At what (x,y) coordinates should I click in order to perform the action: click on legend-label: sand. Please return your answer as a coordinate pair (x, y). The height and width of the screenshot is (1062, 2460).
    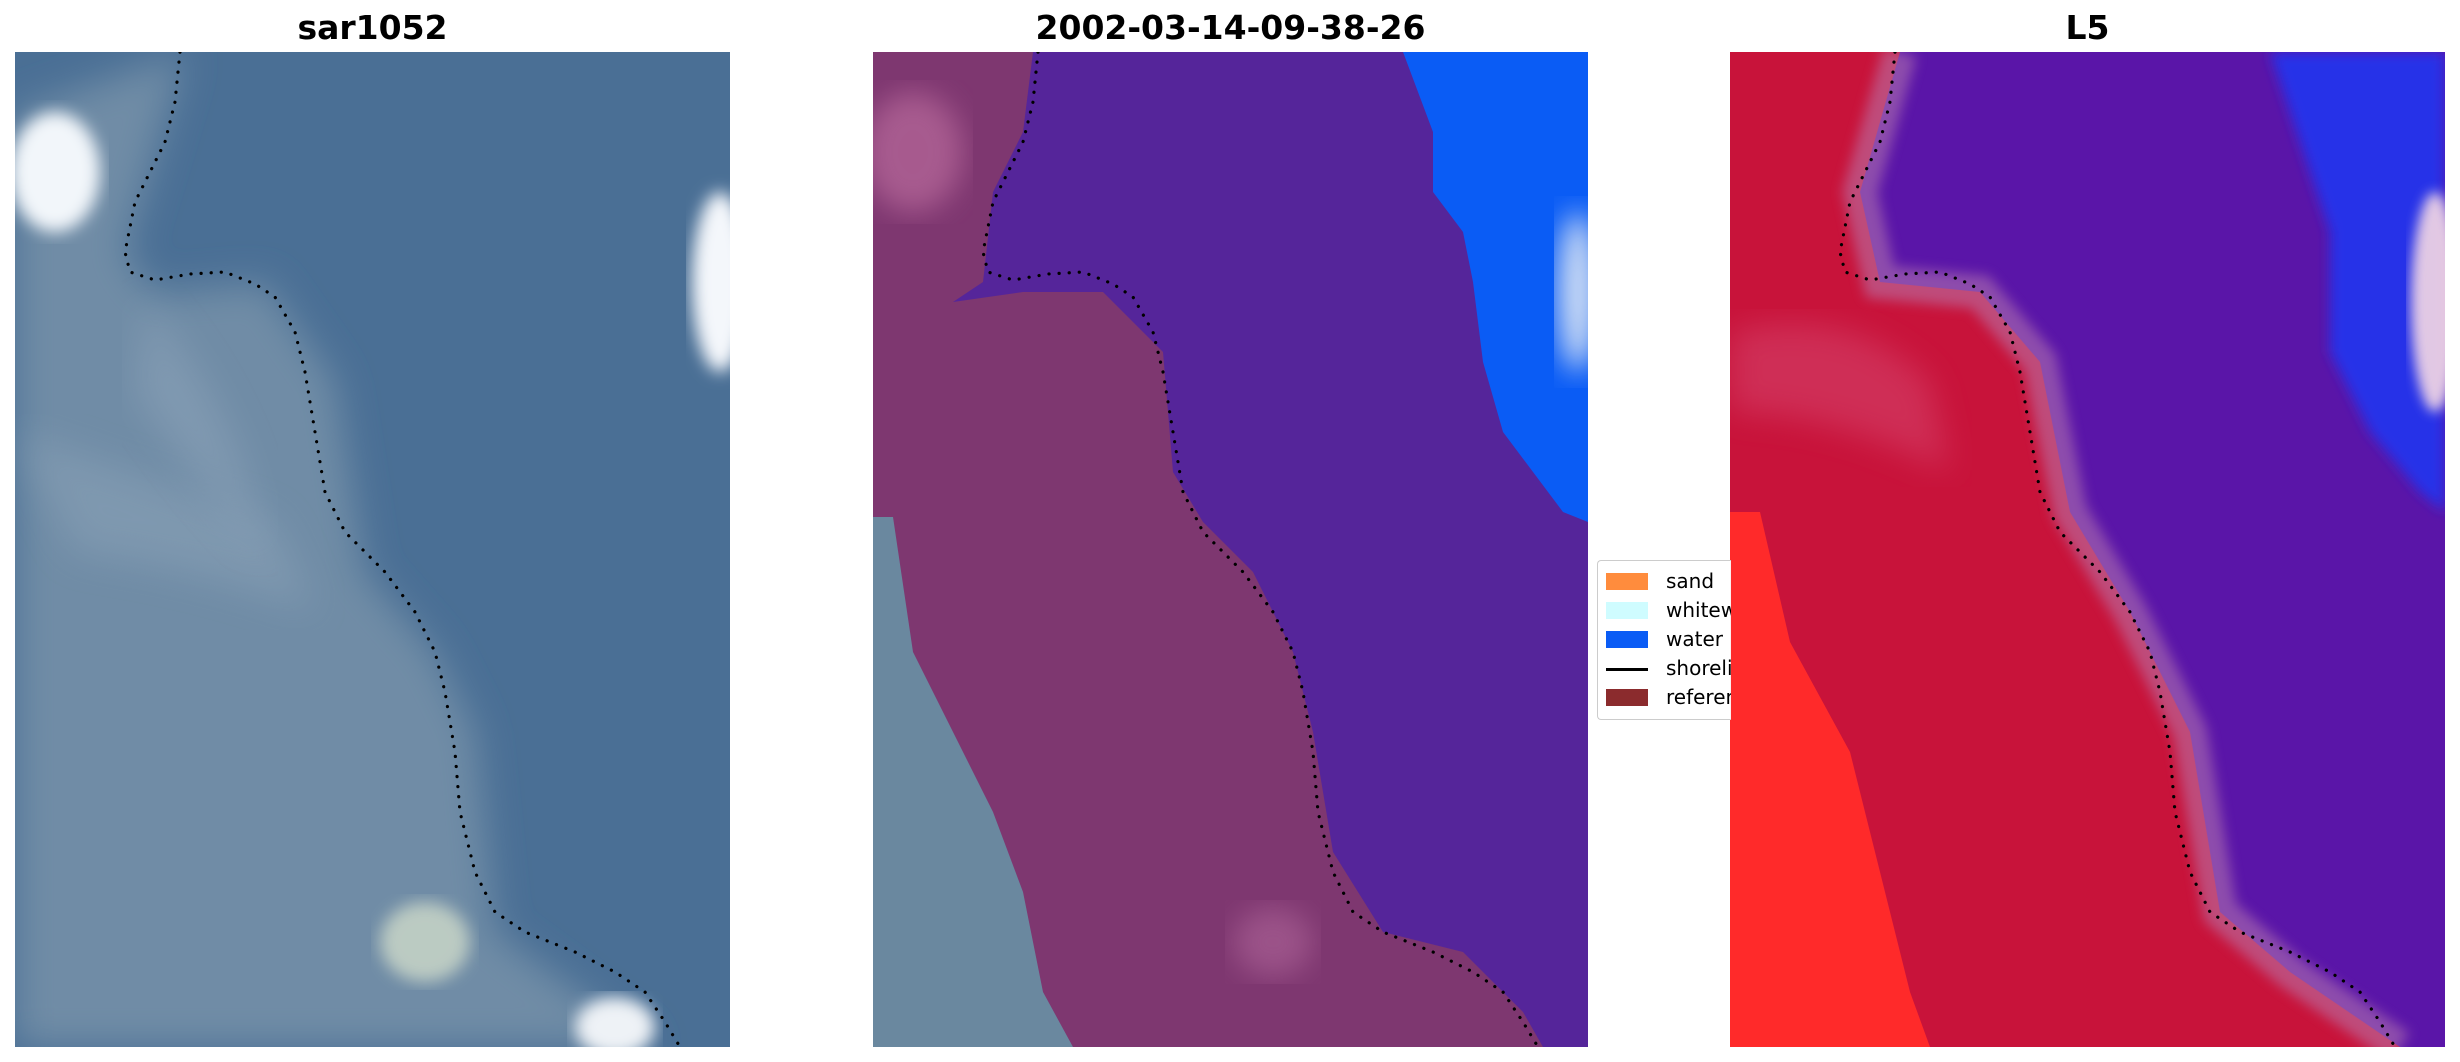
    Looking at the image, I should click on (1690, 581).